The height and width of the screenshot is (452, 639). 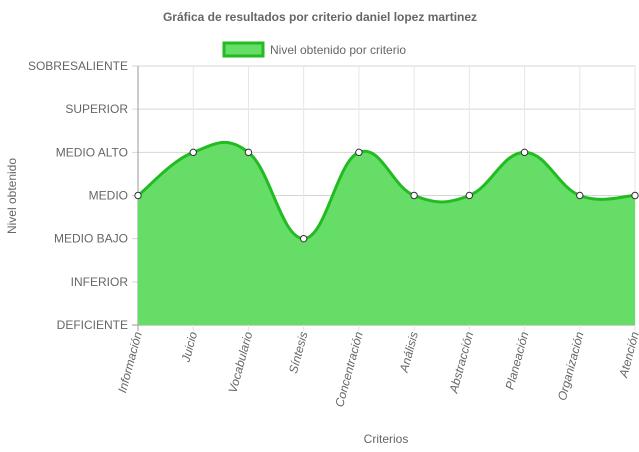 What do you see at coordinates (517, 360) in the screenshot?
I see `x-tick-label: Planeación` at bounding box center [517, 360].